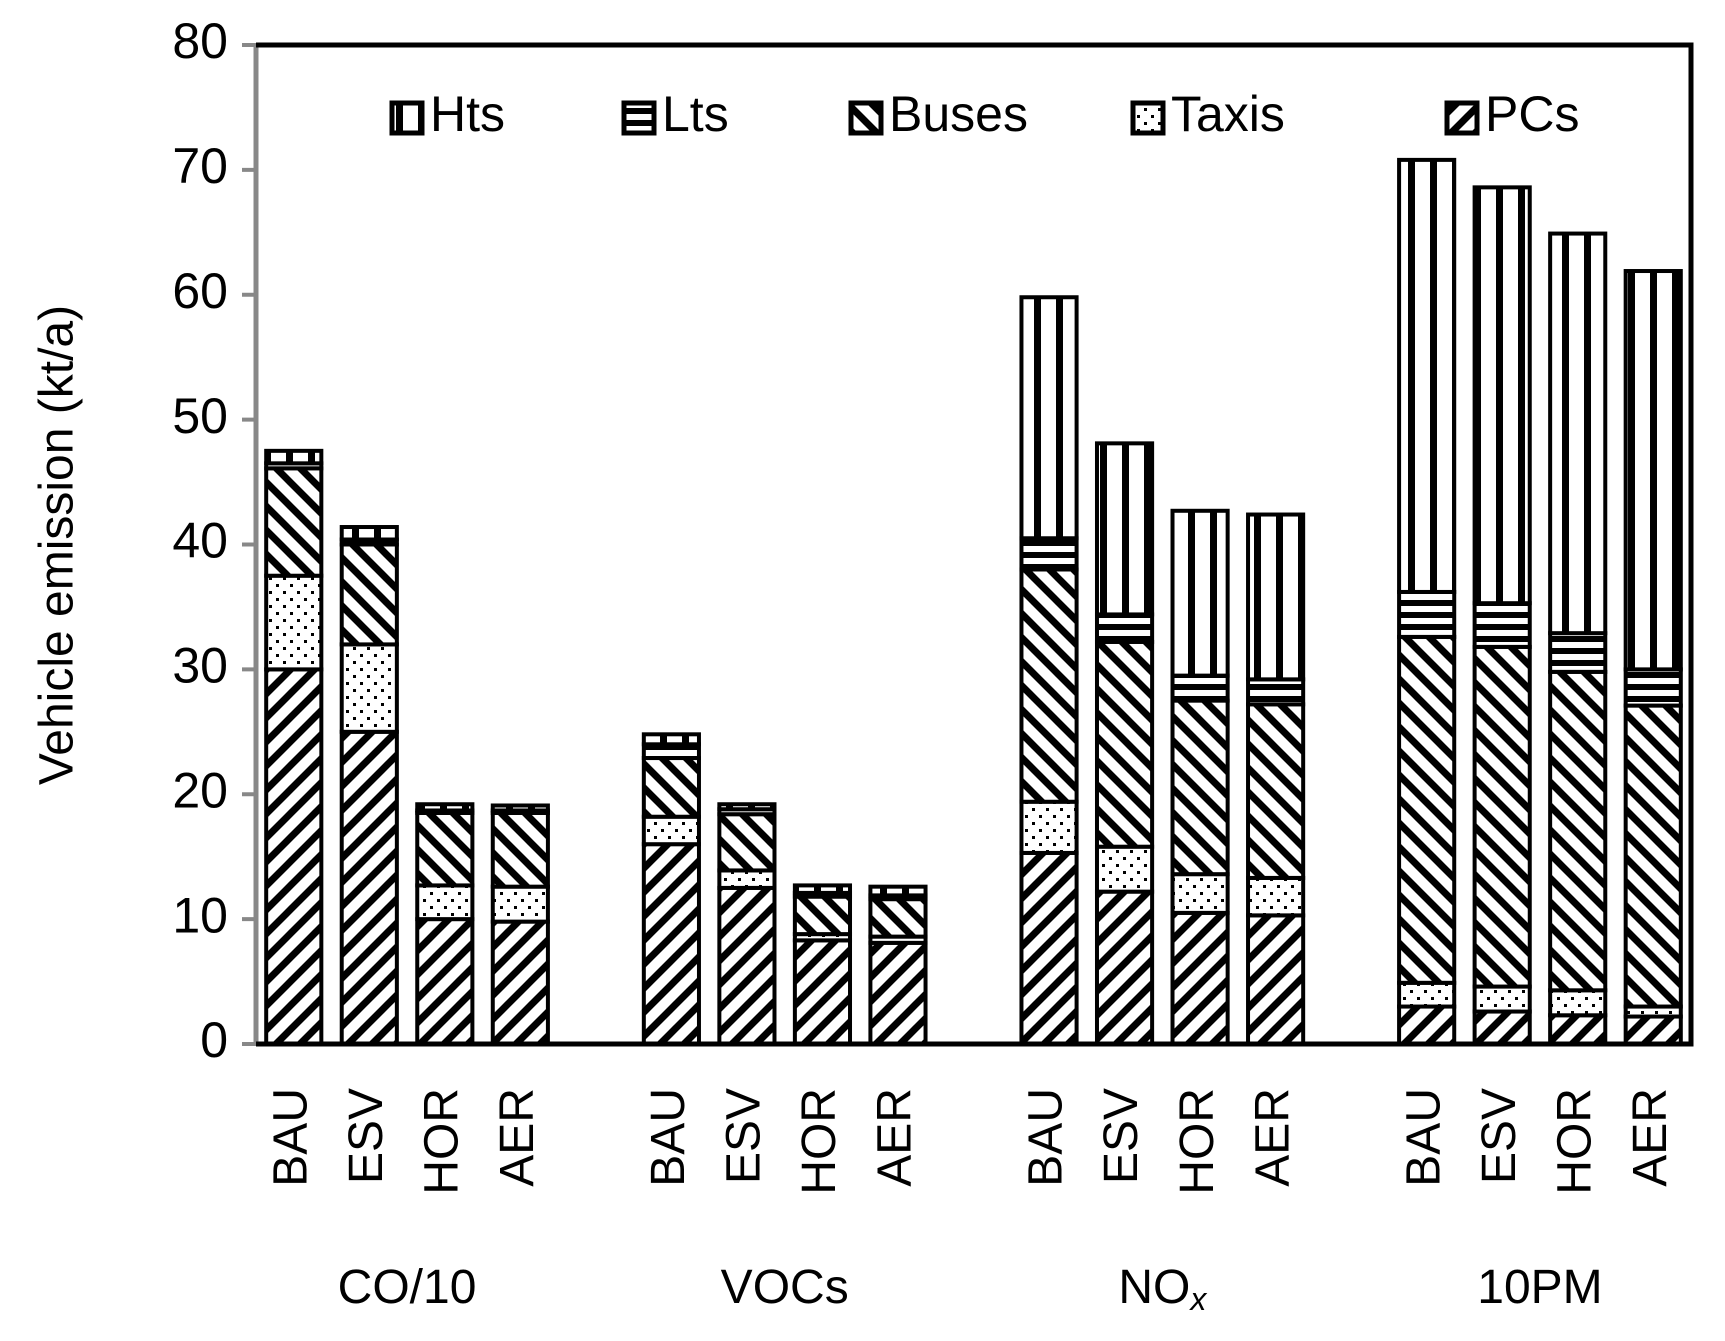  I want to click on legend-label: Lts, so click(695, 114).